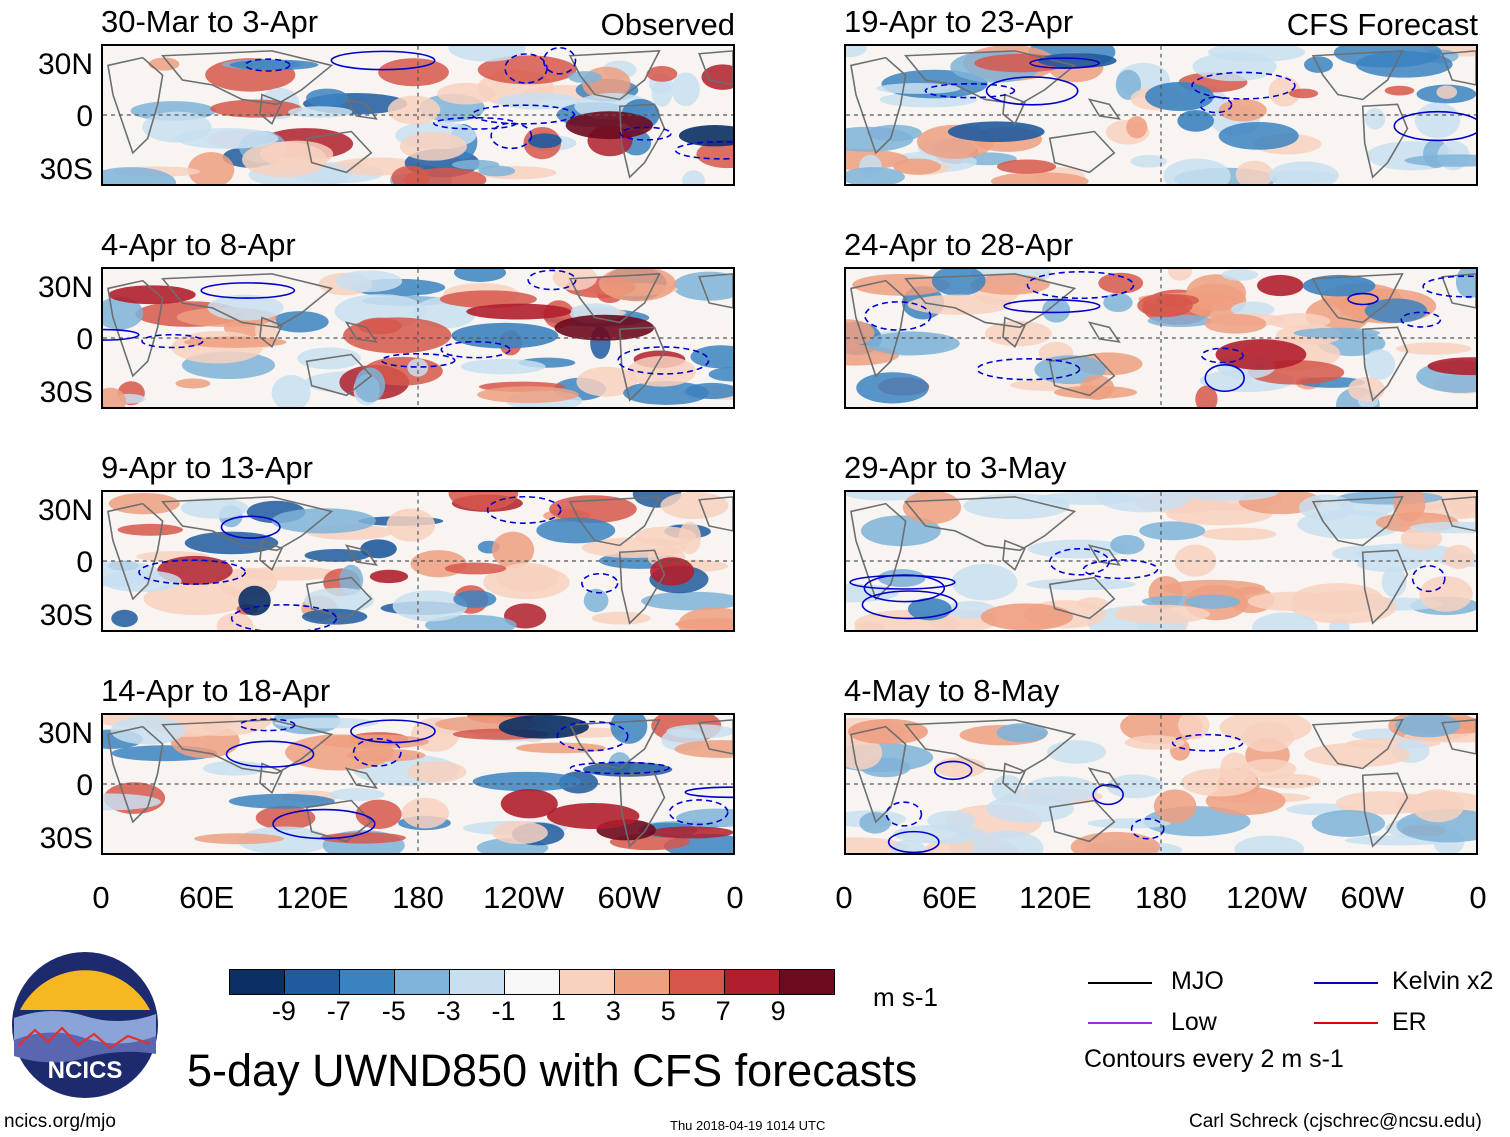  I want to click on colorbar-swatch, so click(641, 982).